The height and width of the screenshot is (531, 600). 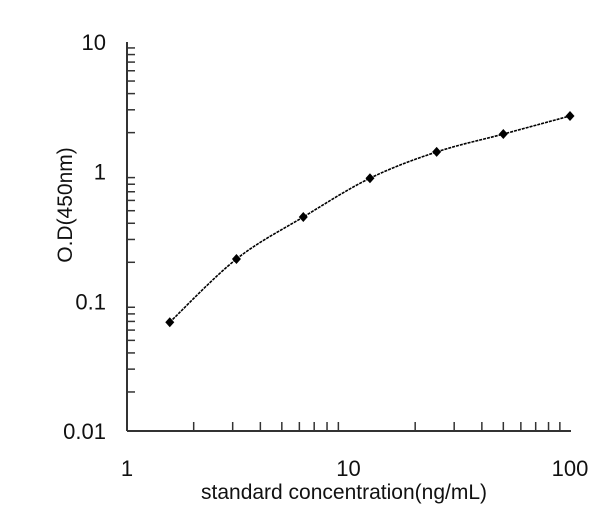 What do you see at coordinates (570, 468) in the screenshot?
I see `x-tick-label: 100` at bounding box center [570, 468].